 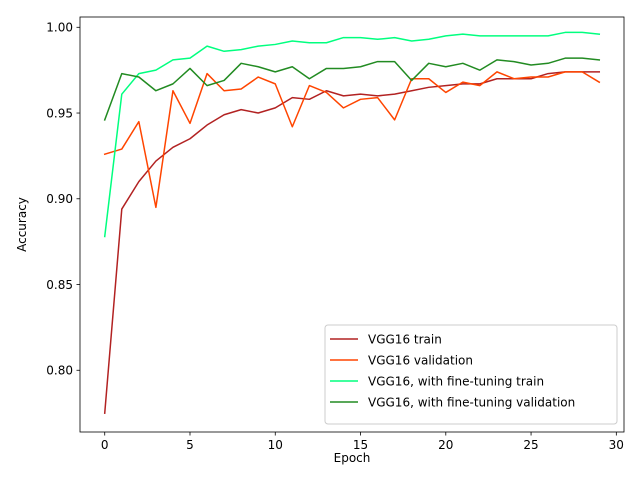 I want to click on x-tick-label: 20, so click(x=445, y=445).